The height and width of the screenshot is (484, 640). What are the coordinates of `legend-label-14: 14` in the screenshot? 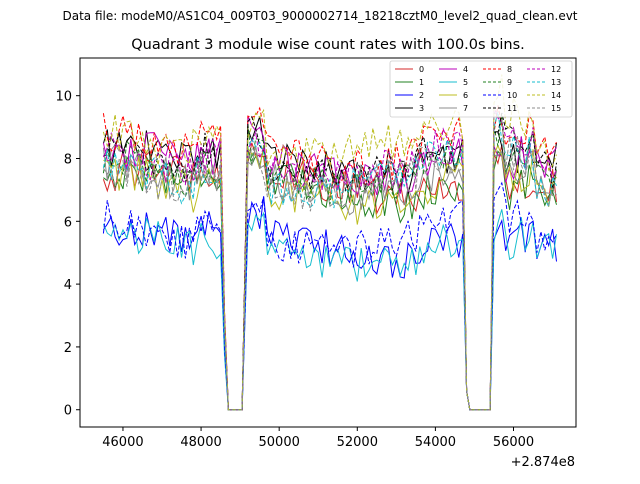 It's located at (556, 95).